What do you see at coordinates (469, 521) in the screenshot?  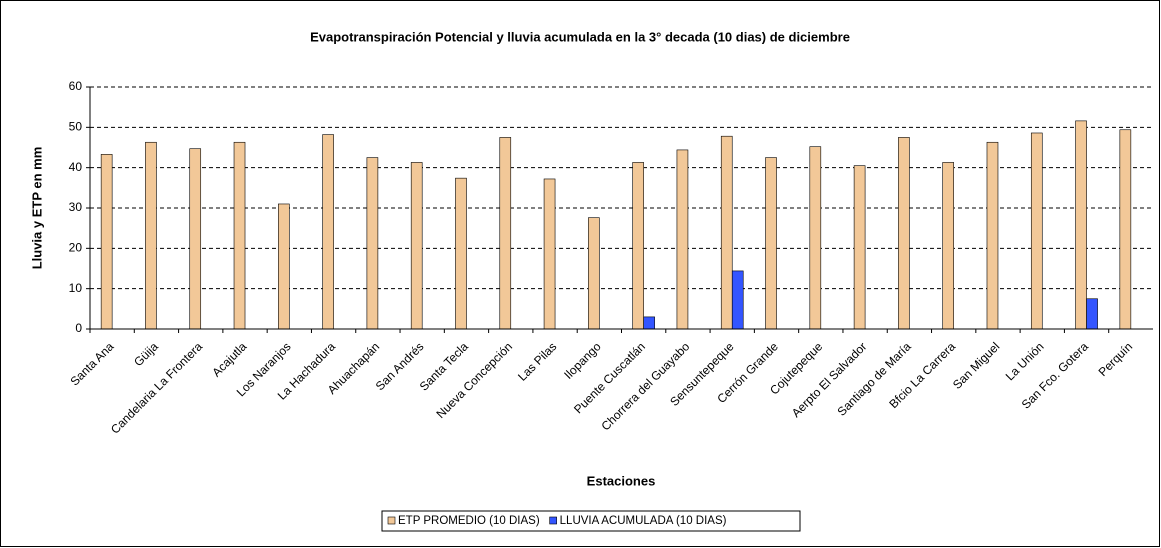 I see `legend-label: ETP PROMEDIO (10 DIAS)` at bounding box center [469, 521].